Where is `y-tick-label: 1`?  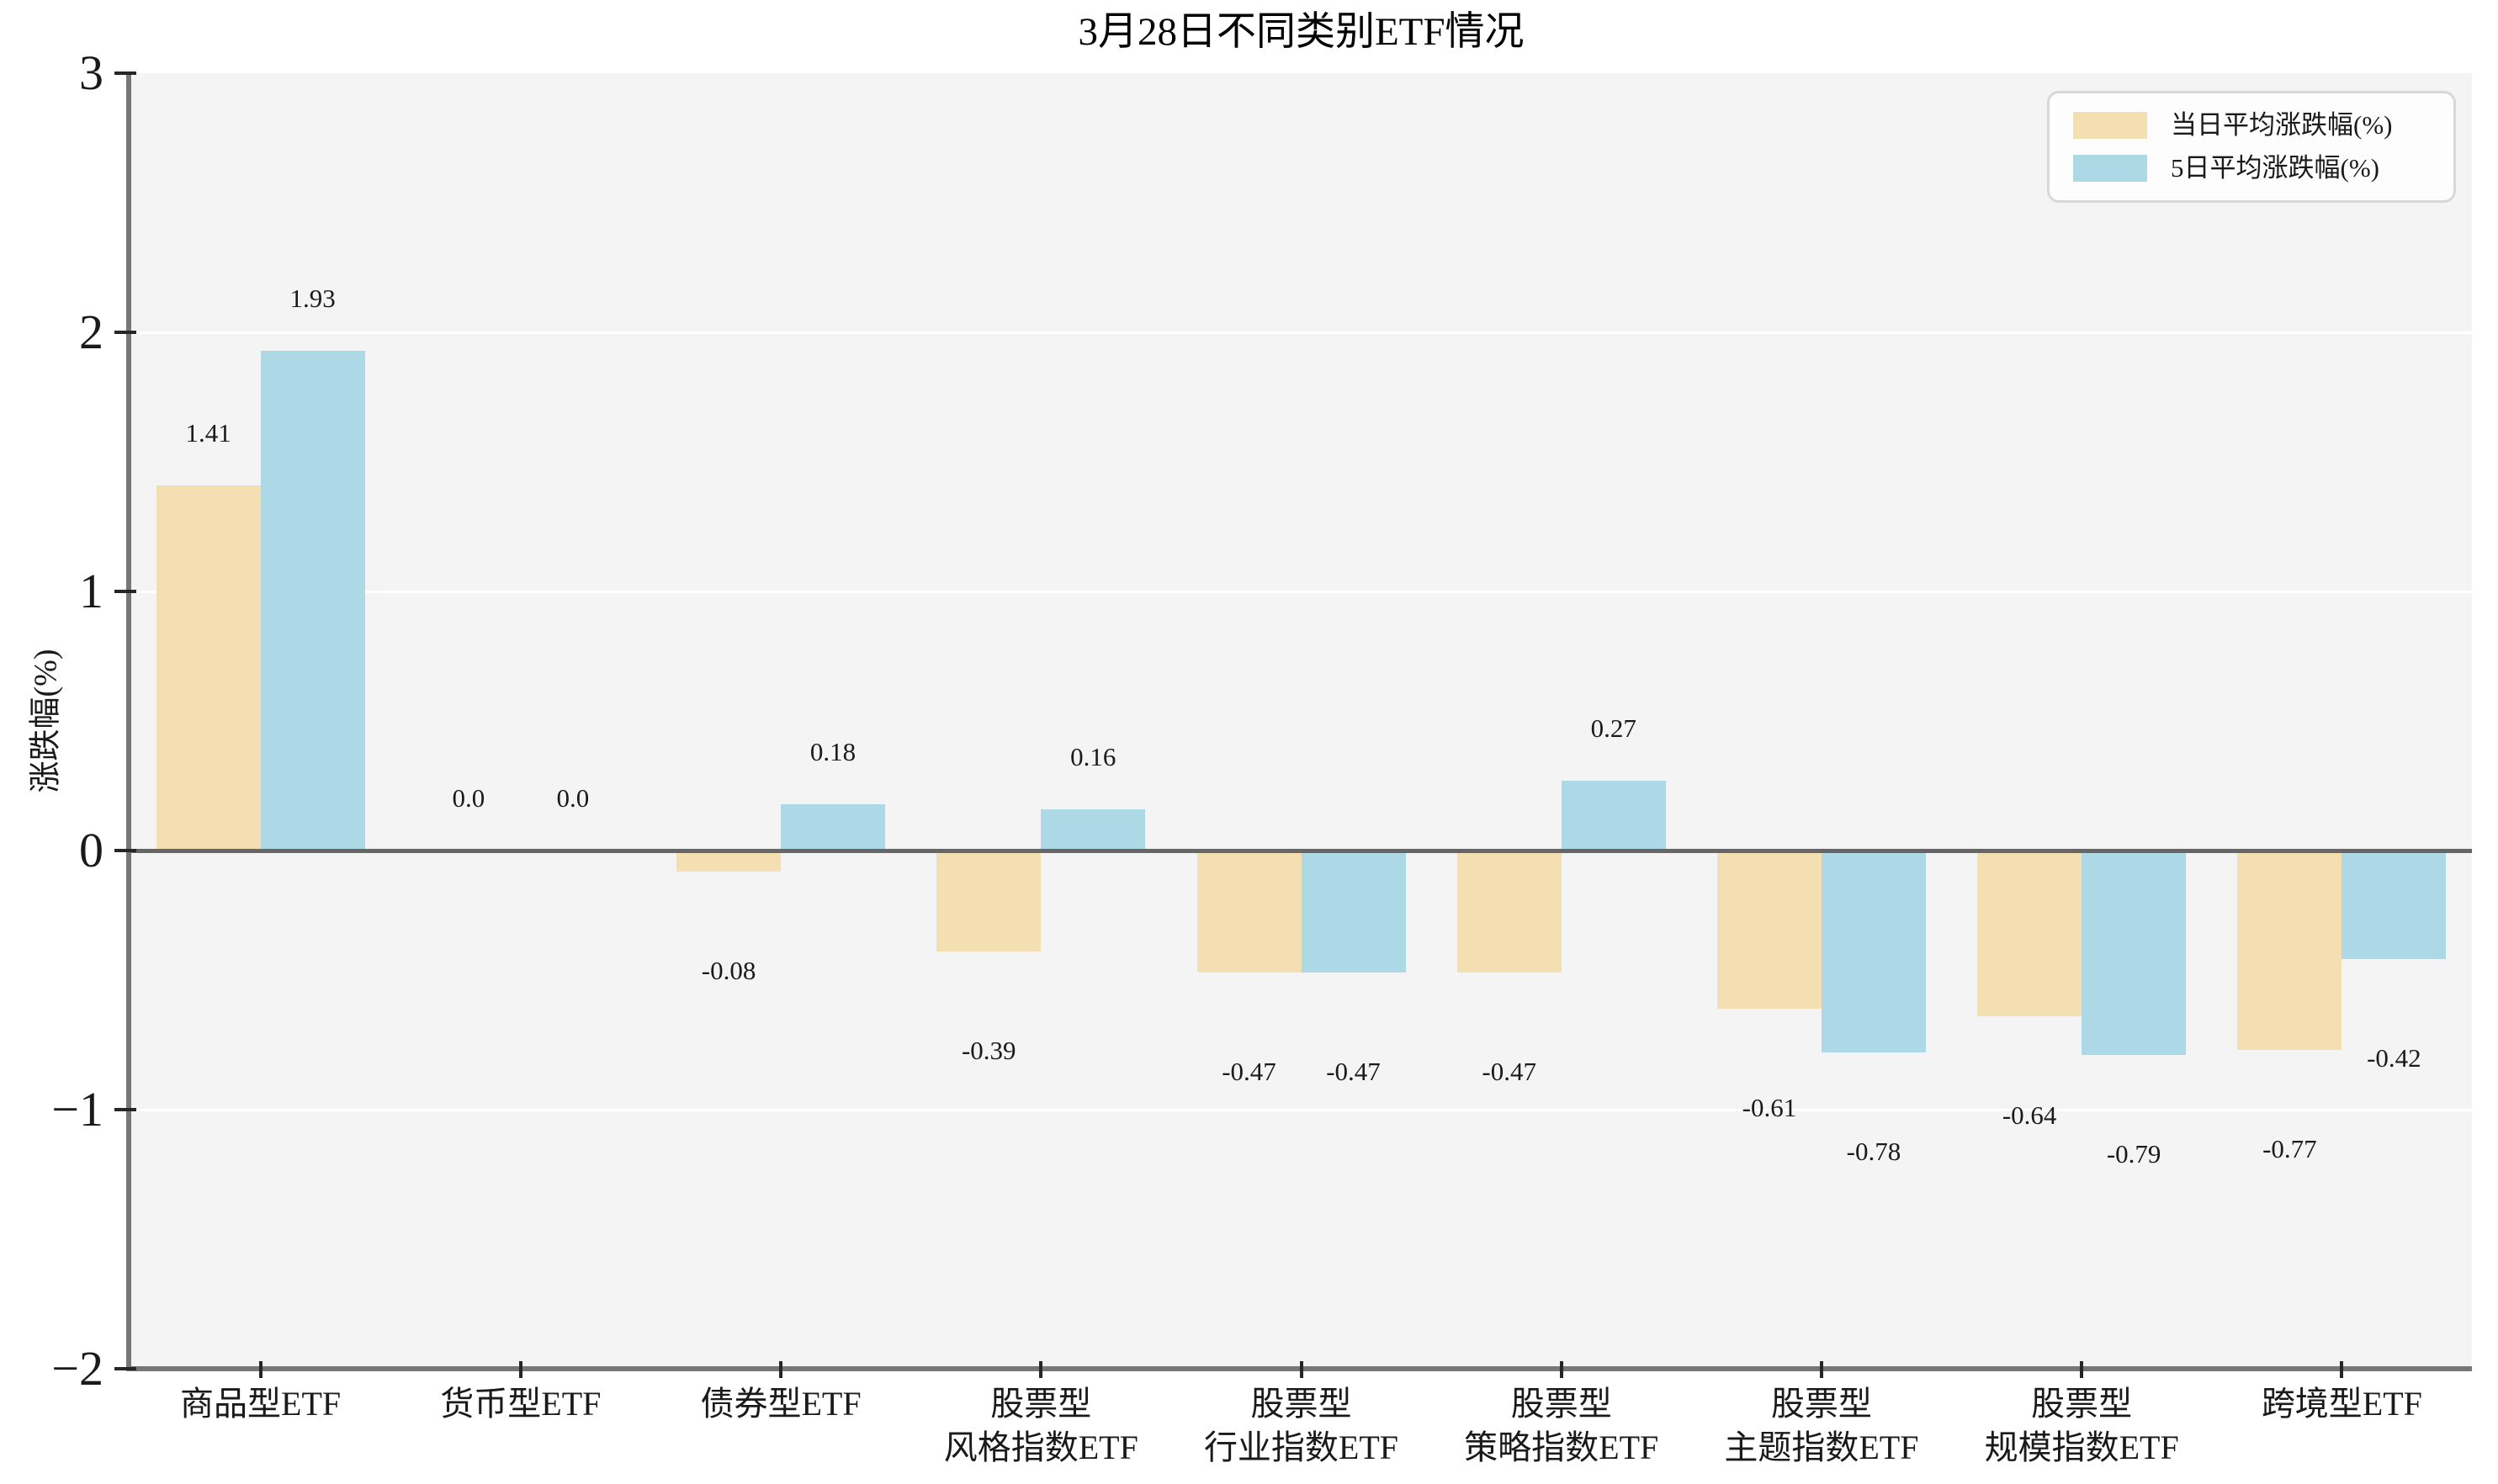
y-tick-label: 1 is located at coordinates (91, 591).